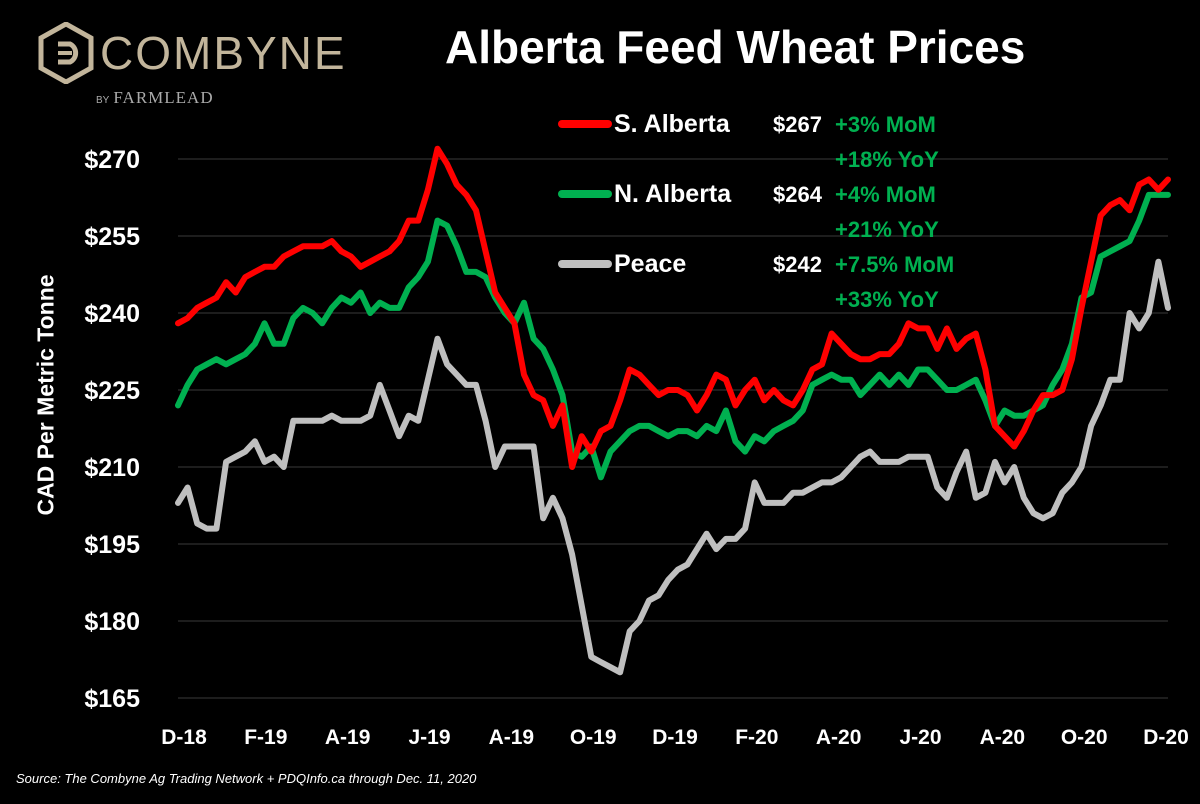  Describe the element at coordinates (103, 100) in the screenshot. I see `brand-by: BY` at that location.